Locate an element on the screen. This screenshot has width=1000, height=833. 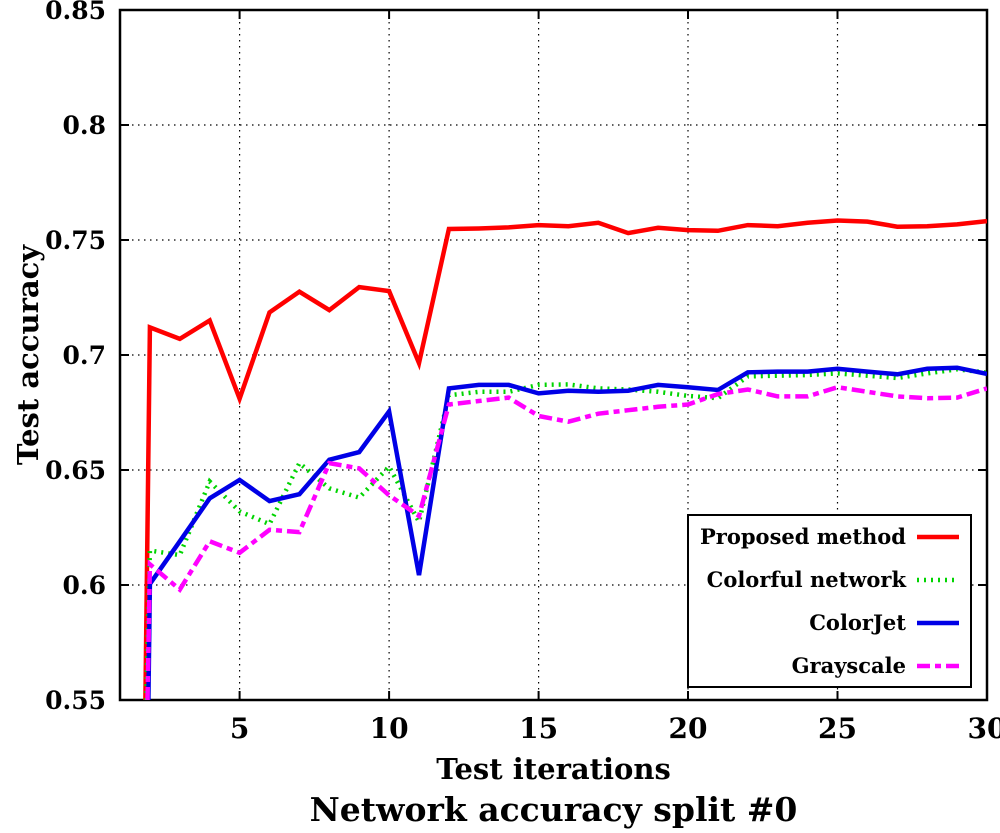
legend-entry-grayscale: Grayscale is located at coordinates (875, 665).